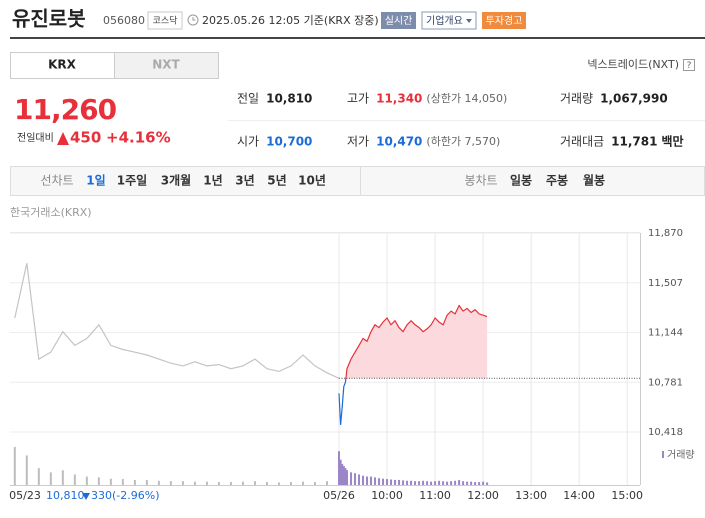 The height and width of the screenshot is (518, 705). Describe the element at coordinates (176, 180) in the screenshot. I see `period-button: 3개월` at that location.